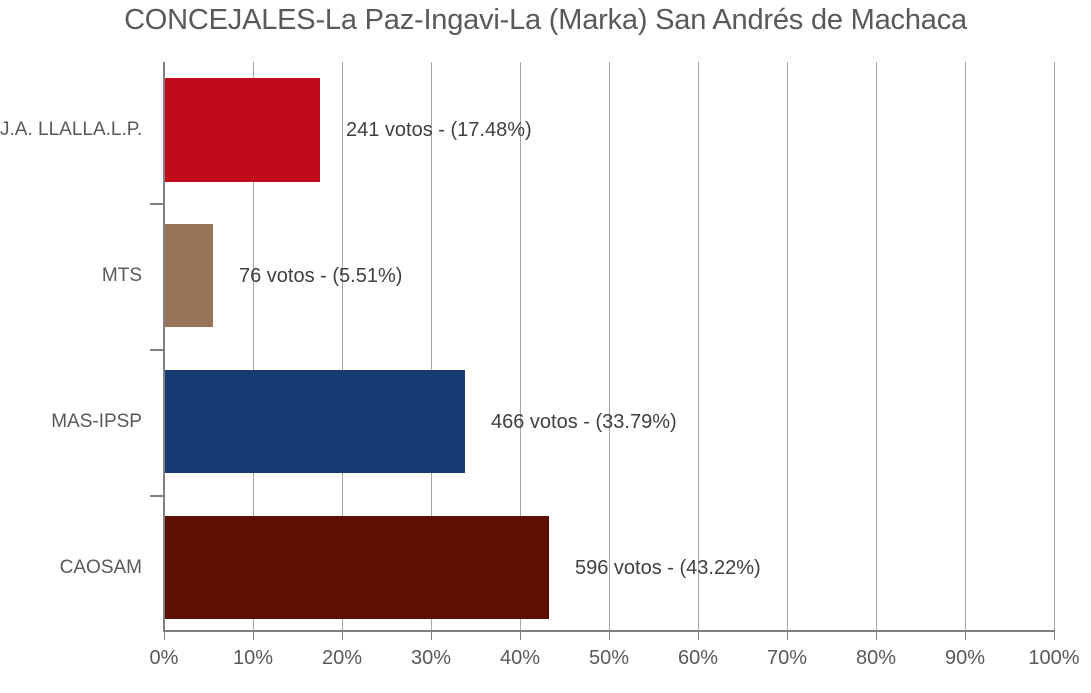  I want to click on data-label-0: 241 votos - (17.48%), so click(439, 130).